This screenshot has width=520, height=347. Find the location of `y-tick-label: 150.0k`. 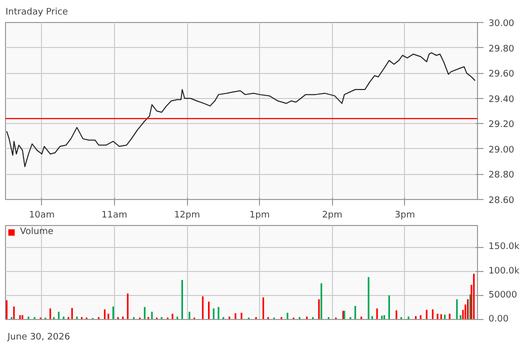

y-tick-label: 150.0k is located at coordinates (504, 247).